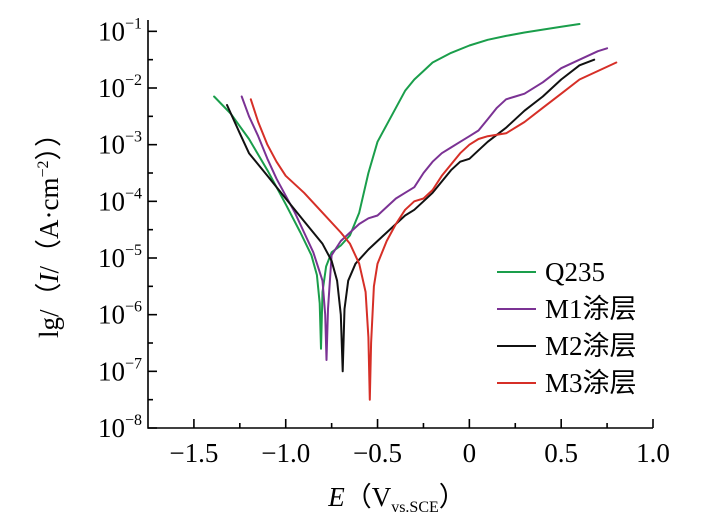  What do you see at coordinates (133, 193) in the screenshot?
I see `y-tick-exponent: −4` at bounding box center [133, 193].